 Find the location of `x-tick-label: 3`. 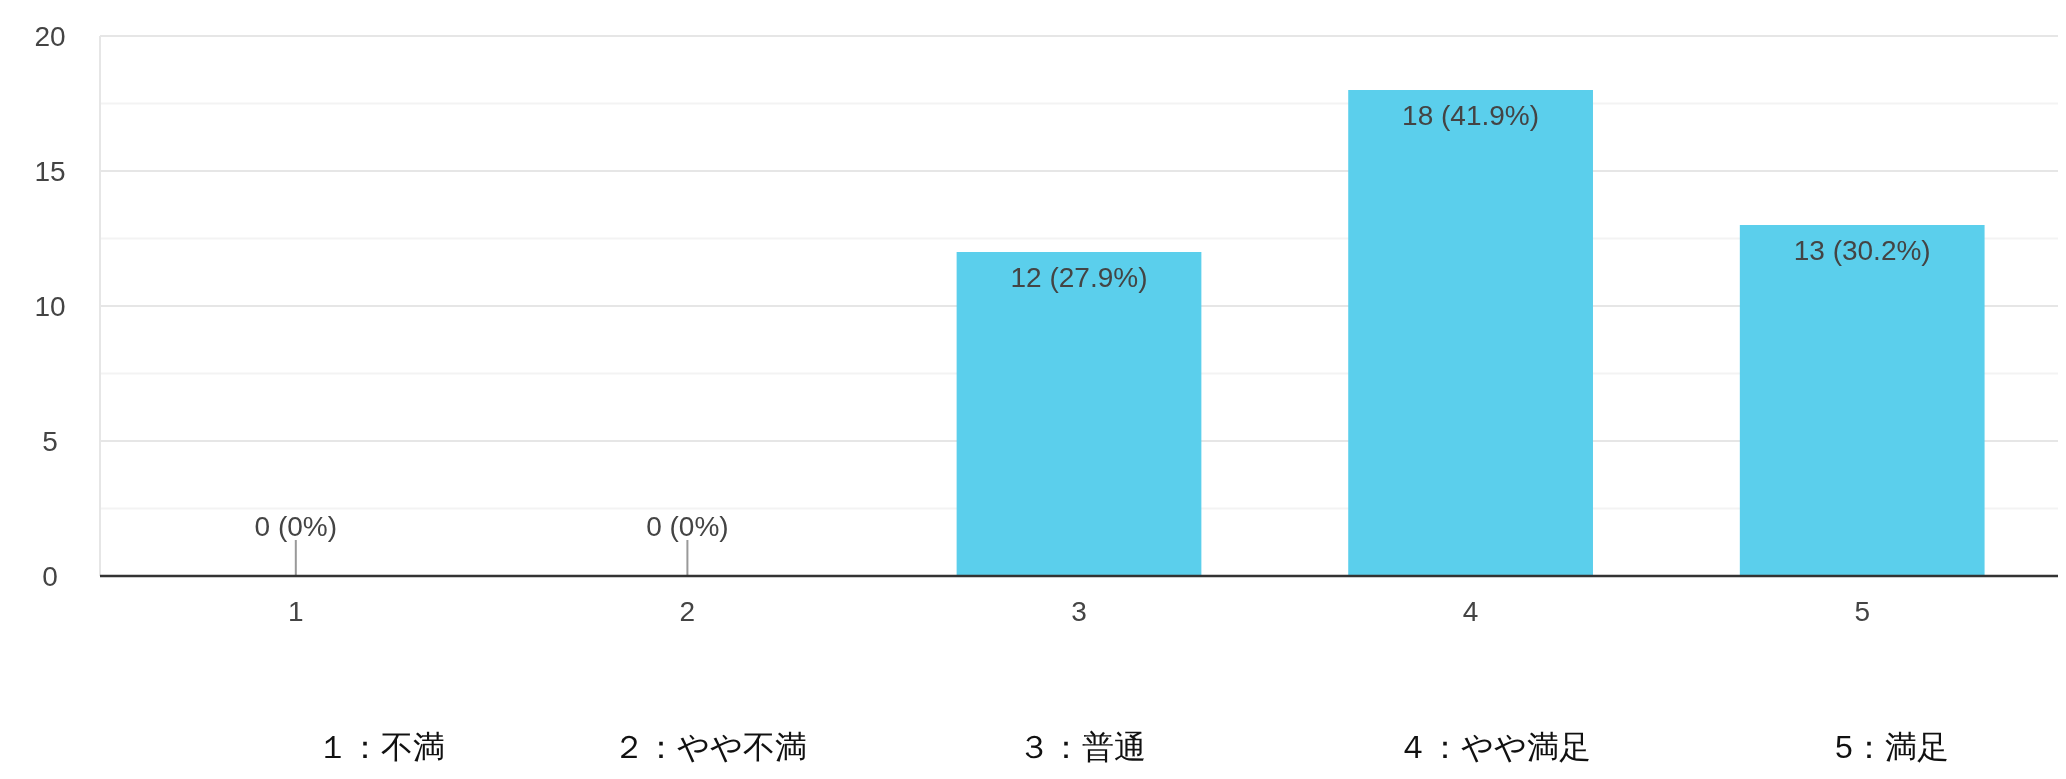

x-tick-label: 3 is located at coordinates (1079, 611).